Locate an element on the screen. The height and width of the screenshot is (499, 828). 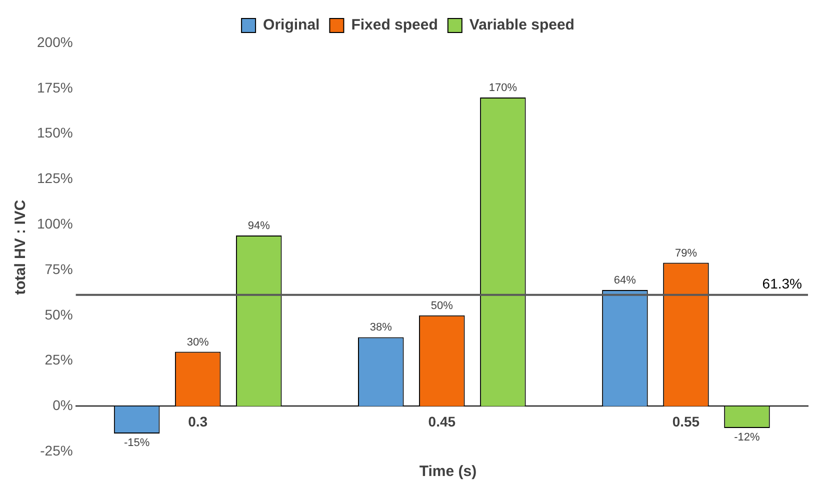
data-label: -12% is located at coordinates (747, 438).